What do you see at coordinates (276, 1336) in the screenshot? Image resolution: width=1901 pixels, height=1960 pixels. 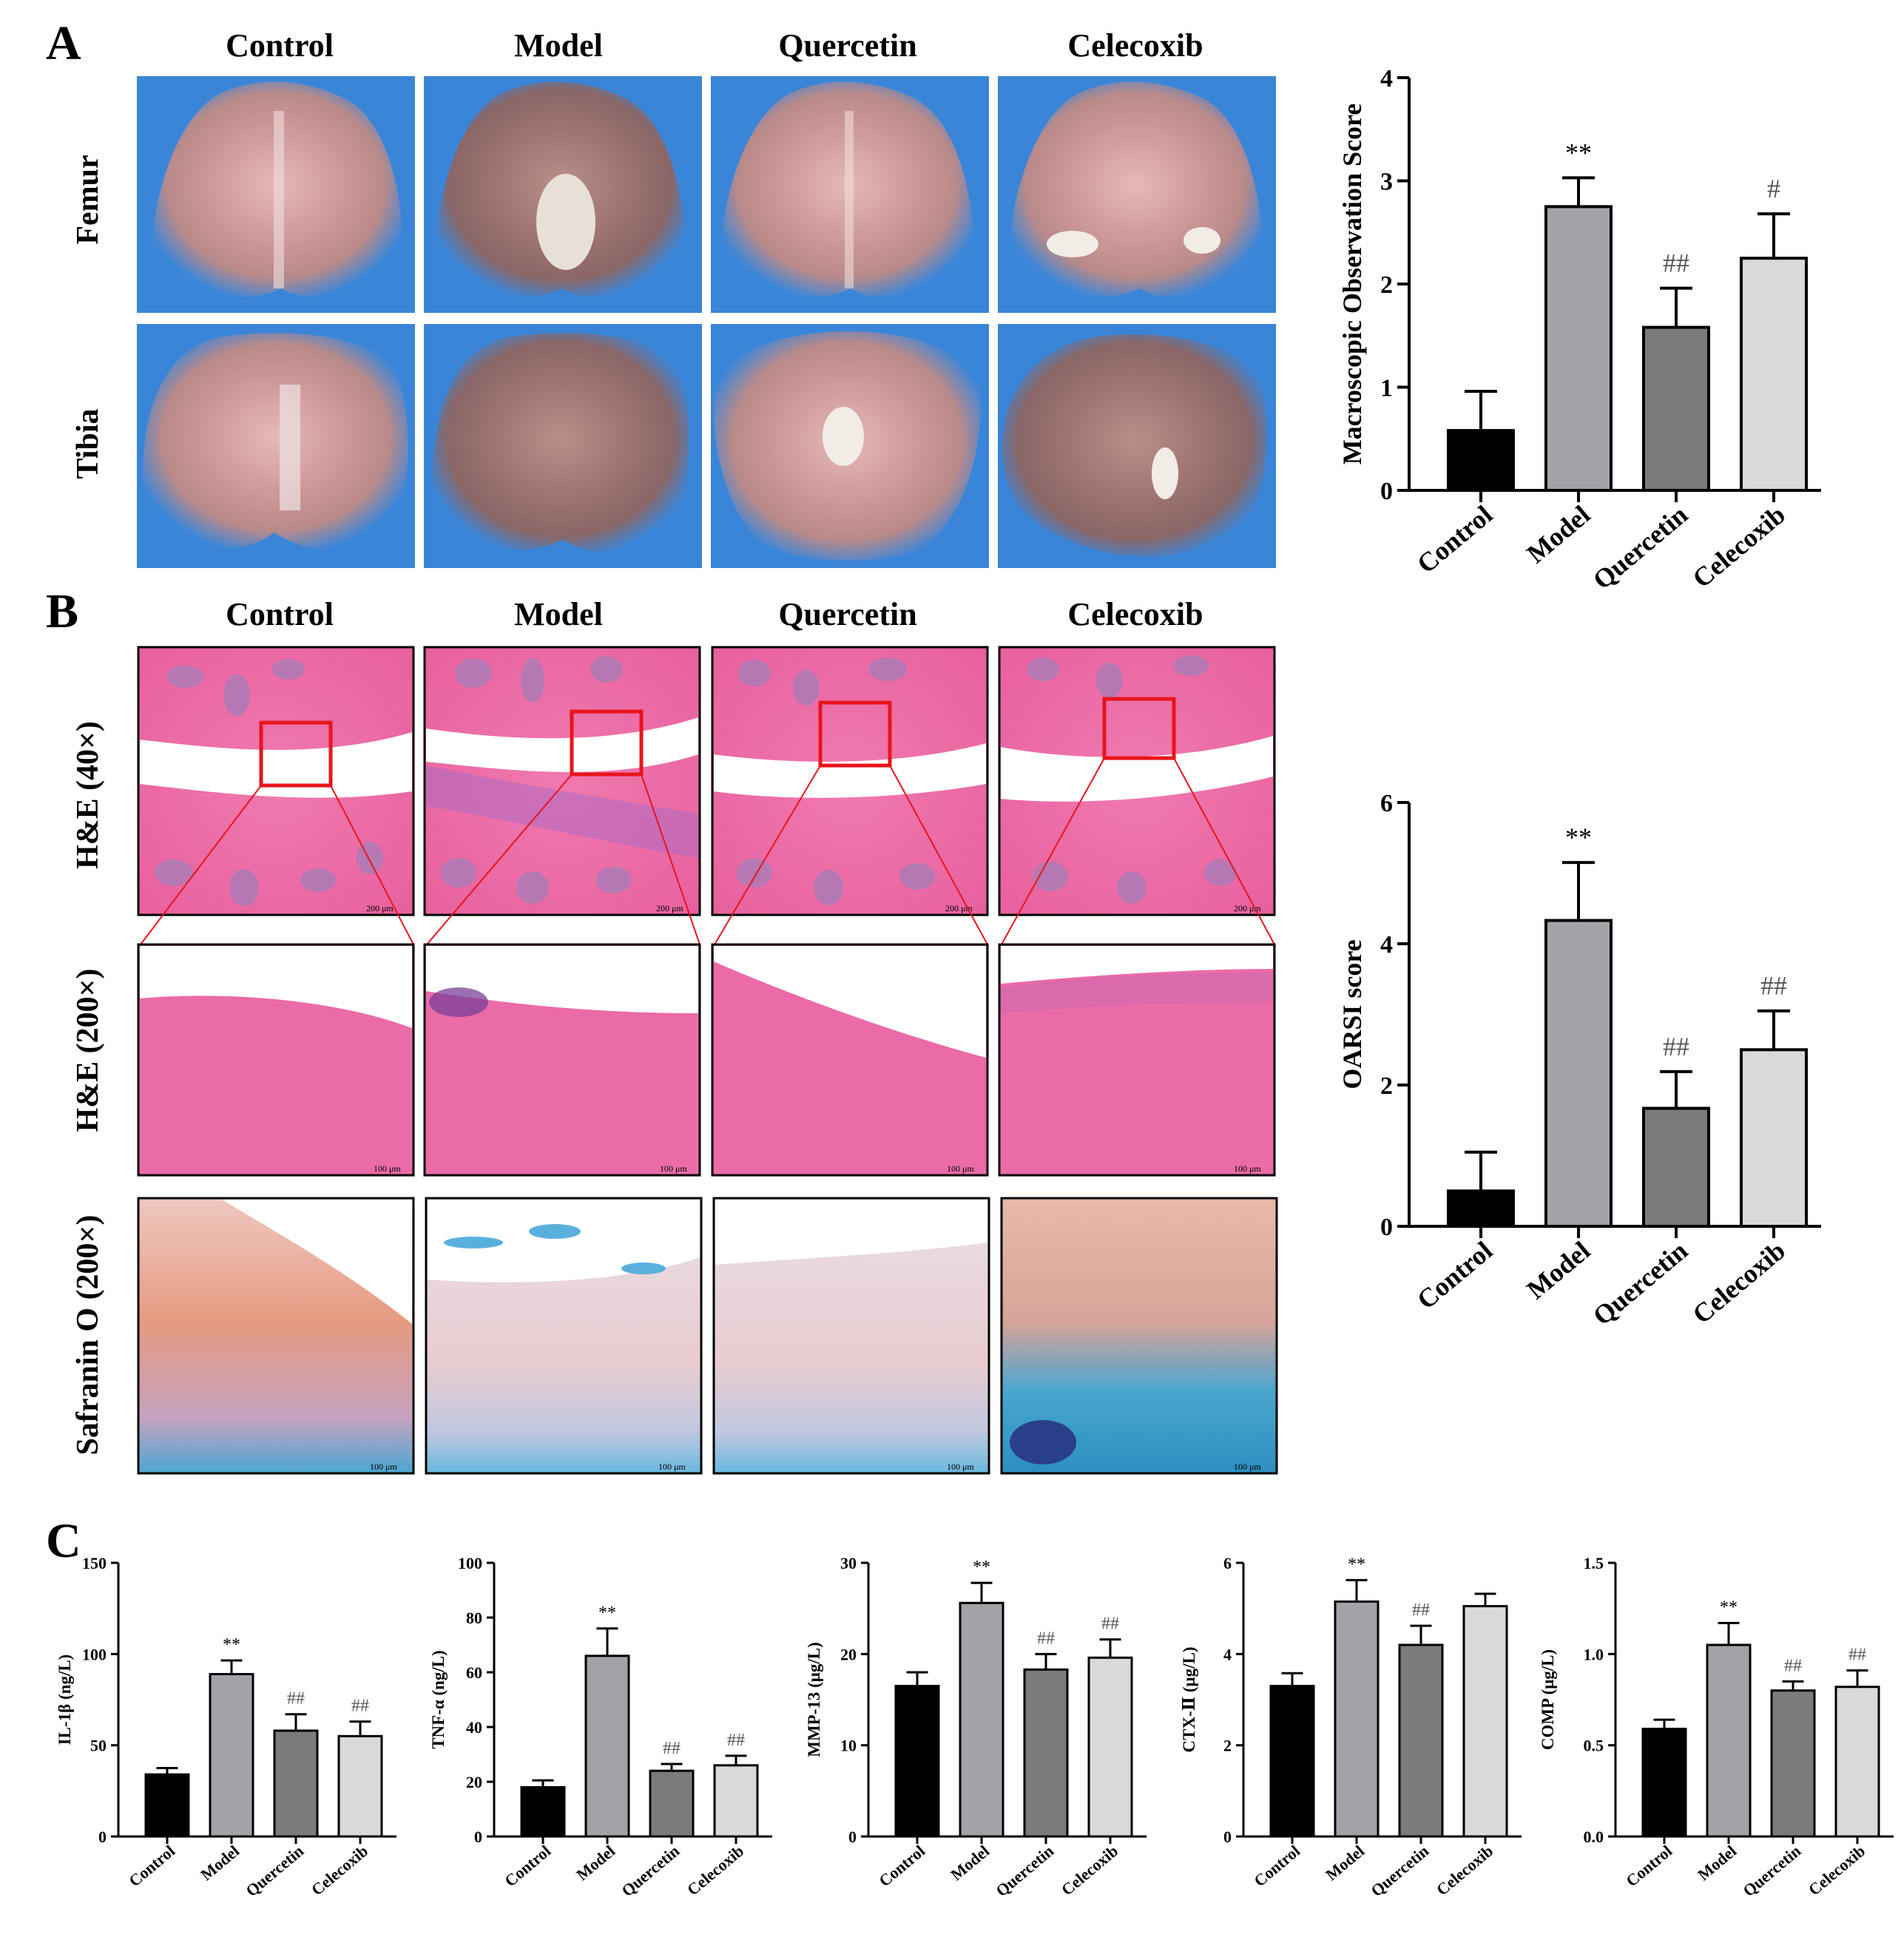 I see `safranin-control: 100 μm` at bounding box center [276, 1336].